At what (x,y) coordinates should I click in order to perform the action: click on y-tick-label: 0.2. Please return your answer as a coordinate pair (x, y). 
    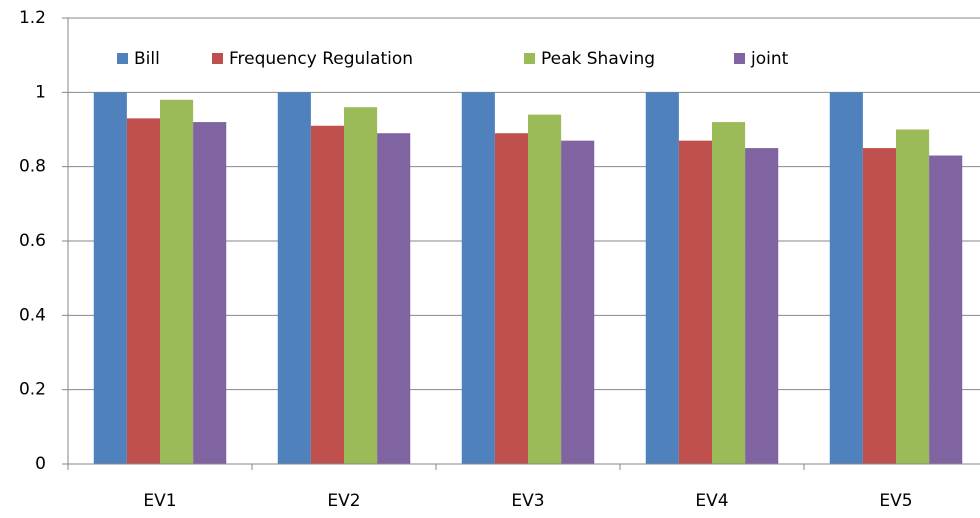
    Looking at the image, I should click on (32, 390).